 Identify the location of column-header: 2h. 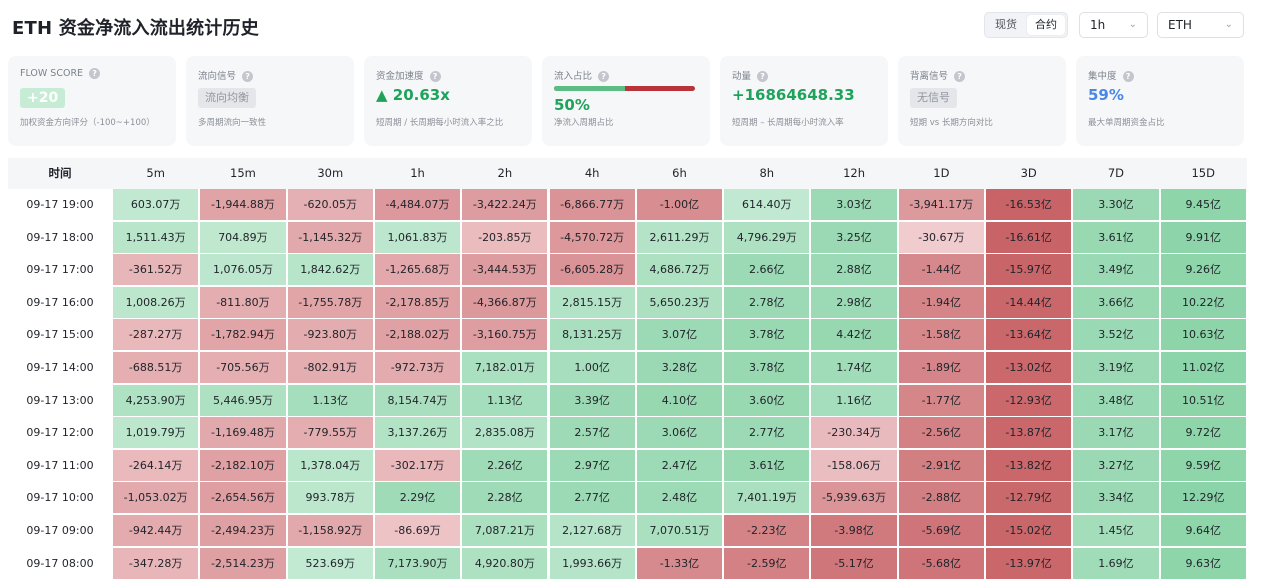
(505, 173).